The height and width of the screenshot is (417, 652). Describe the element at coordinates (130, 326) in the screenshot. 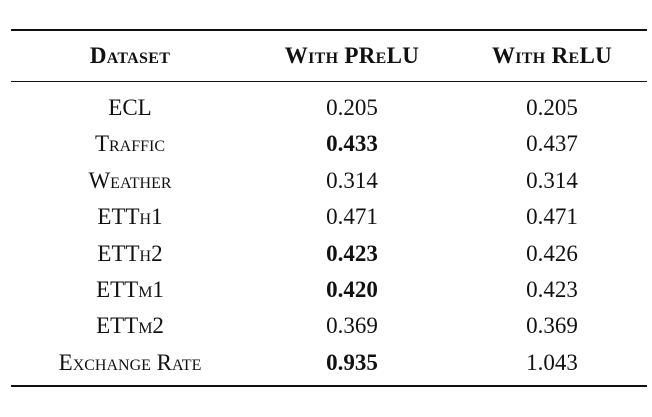

I see `dataset-name: ETTm2` at that location.